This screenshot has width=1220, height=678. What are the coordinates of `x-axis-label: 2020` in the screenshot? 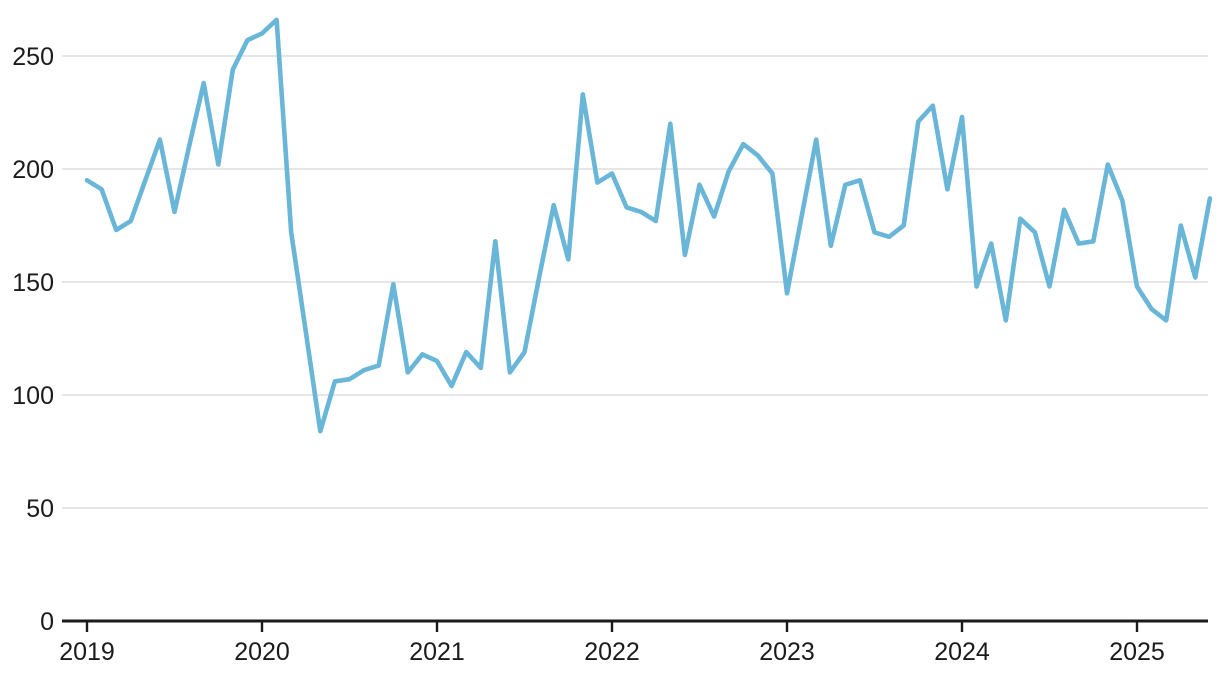 It's located at (262, 652).